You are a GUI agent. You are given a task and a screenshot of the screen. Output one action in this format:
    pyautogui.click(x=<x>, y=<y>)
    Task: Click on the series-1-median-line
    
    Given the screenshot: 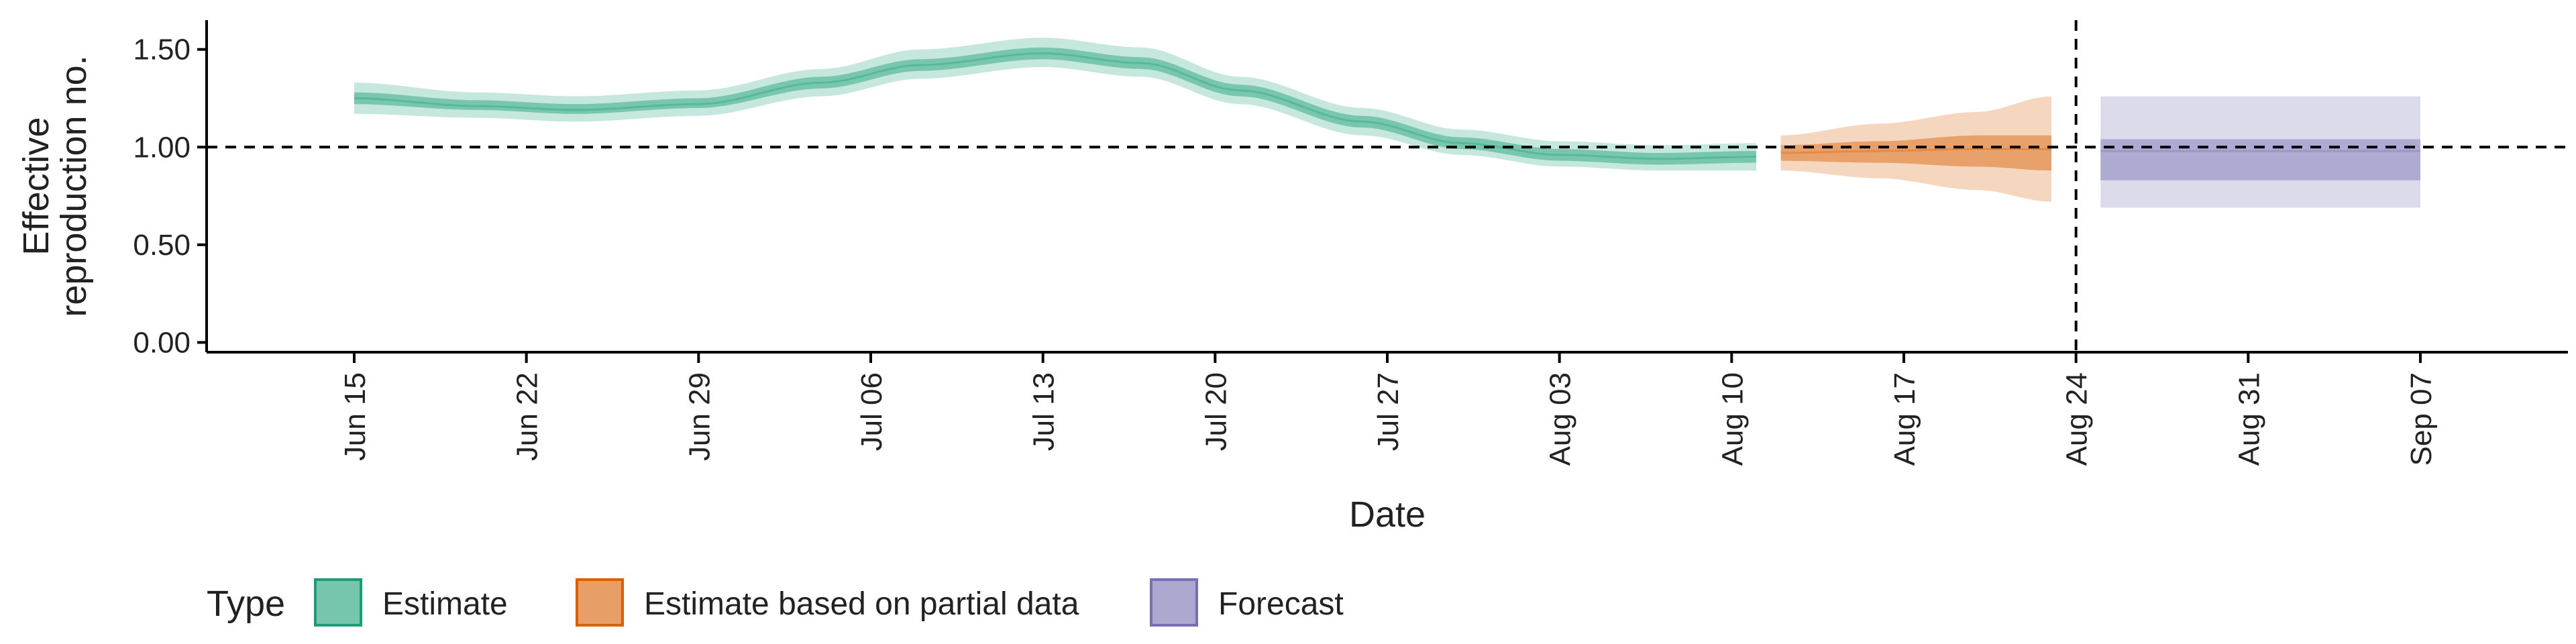 What is the action you would take?
    pyautogui.click(x=1915, y=151)
    